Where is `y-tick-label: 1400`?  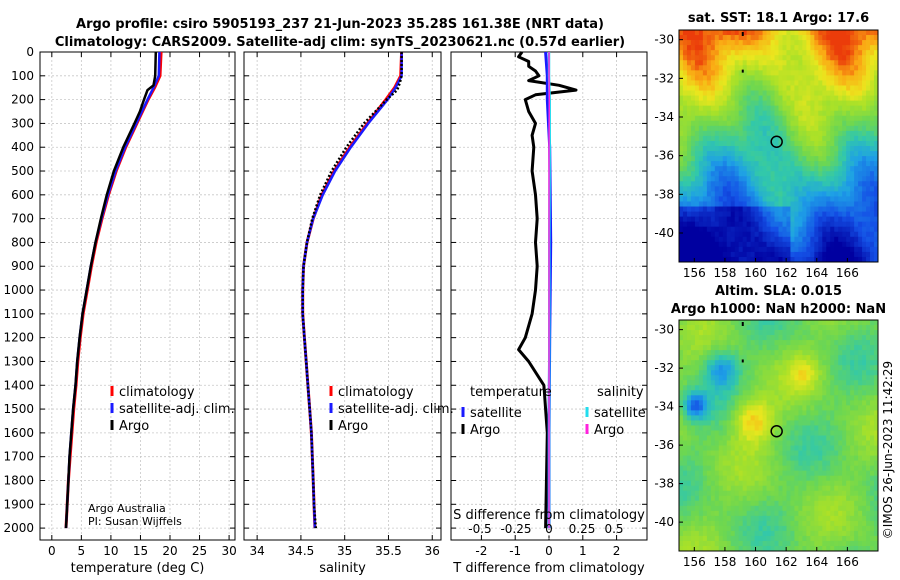
y-tick-label: 1400 is located at coordinates (18, 385).